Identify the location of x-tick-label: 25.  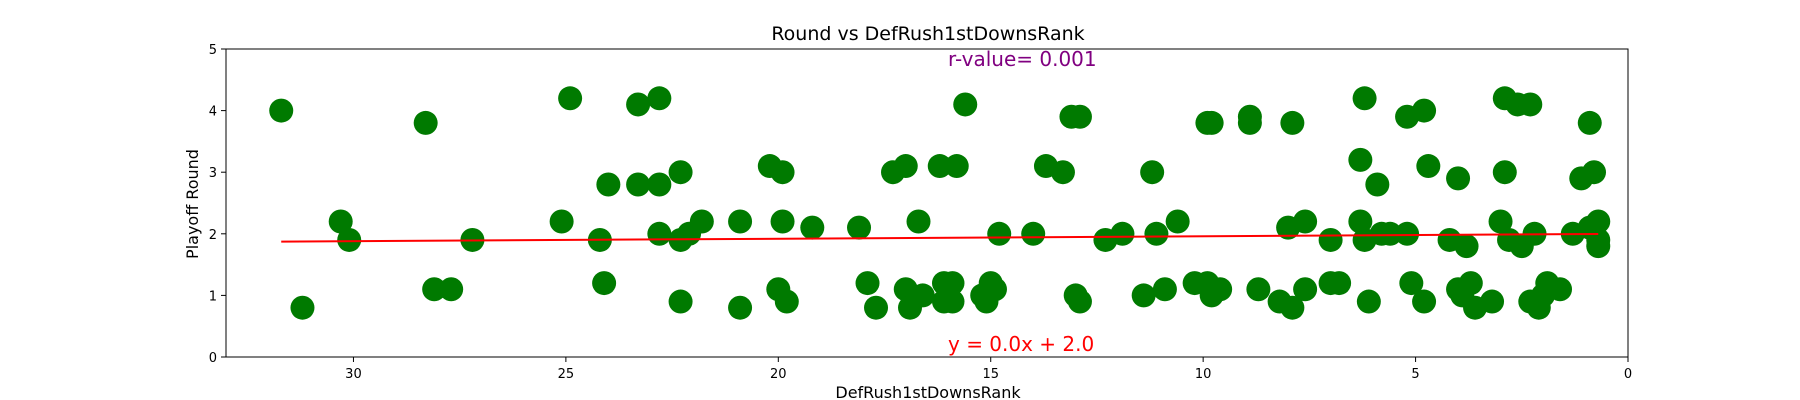
(566, 374).